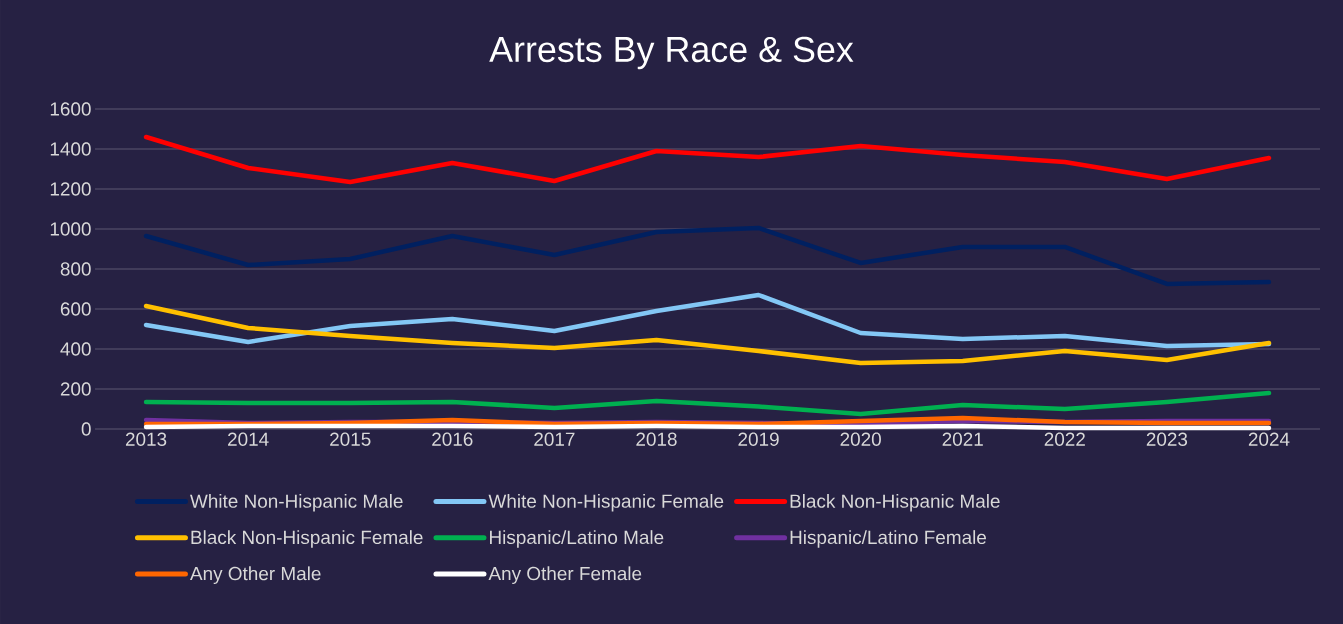  Describe the element at coordinates (671, 53) in the screenshot. I see `chart-title: Arrests By Race & Sex` at that location.